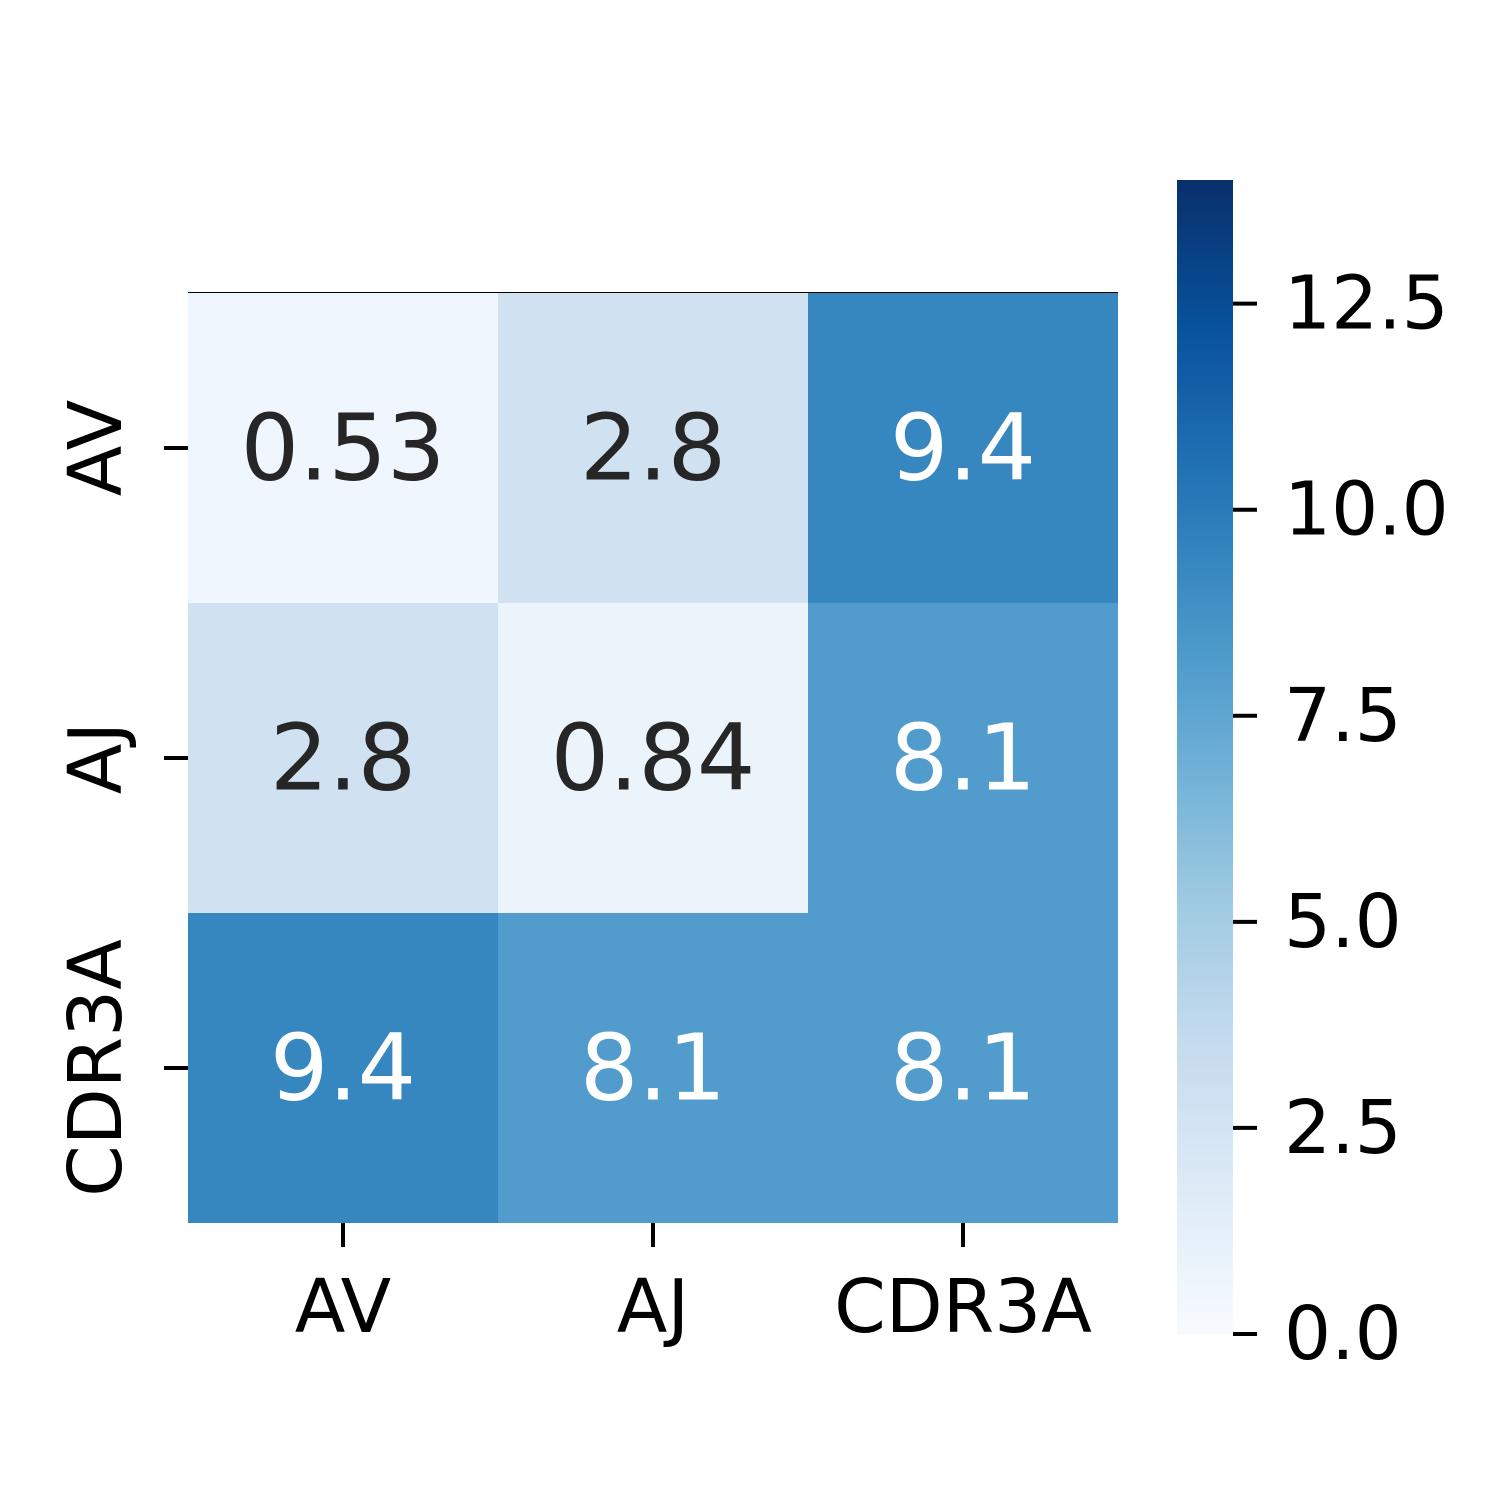  What do you see at coordinates (693, 1286) in the screenshot?
I see `x-axis: AV AJ CDR3A` at bounding box center [693, 1286].